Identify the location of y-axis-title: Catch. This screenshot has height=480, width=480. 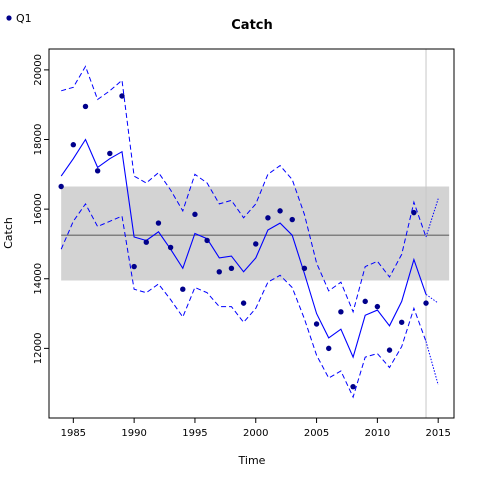
(8, 233).